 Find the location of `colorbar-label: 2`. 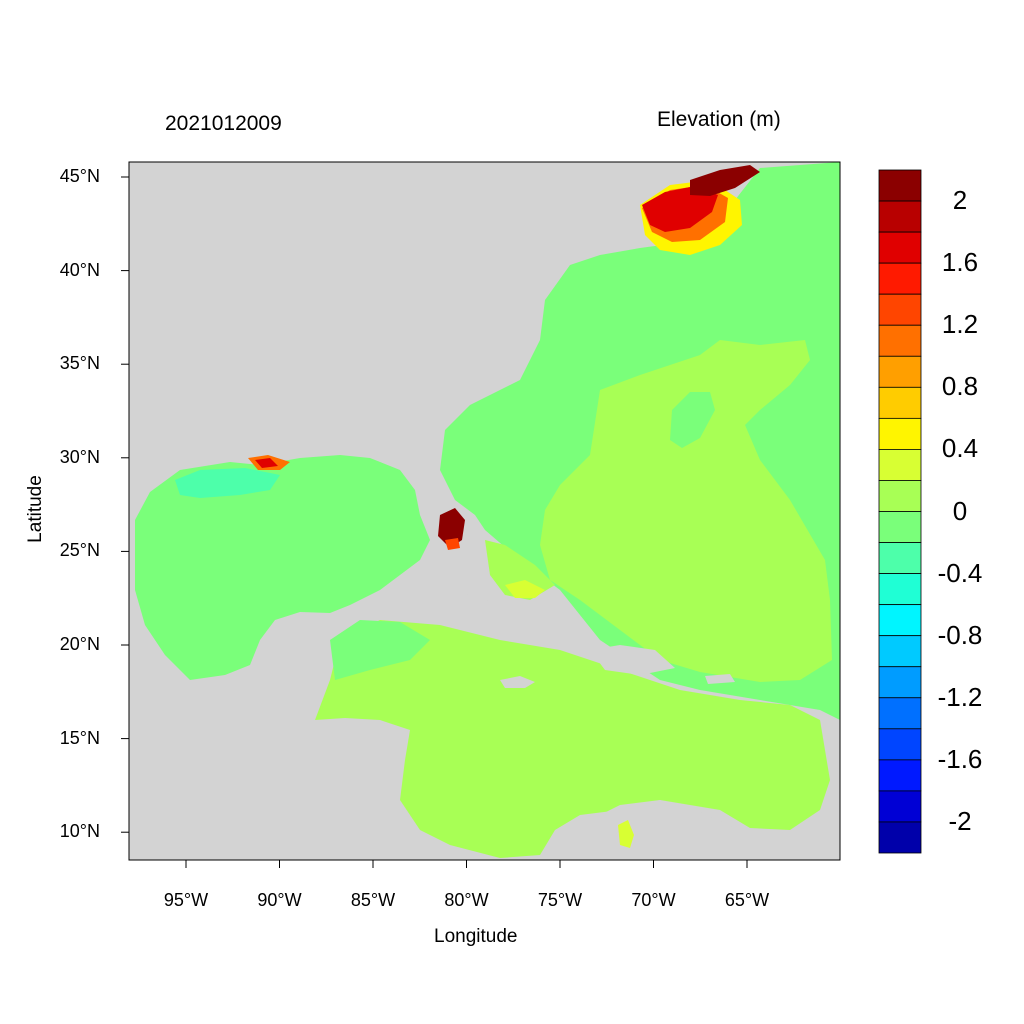

colorbar-label: 2 is located at coordinates (960, 200).